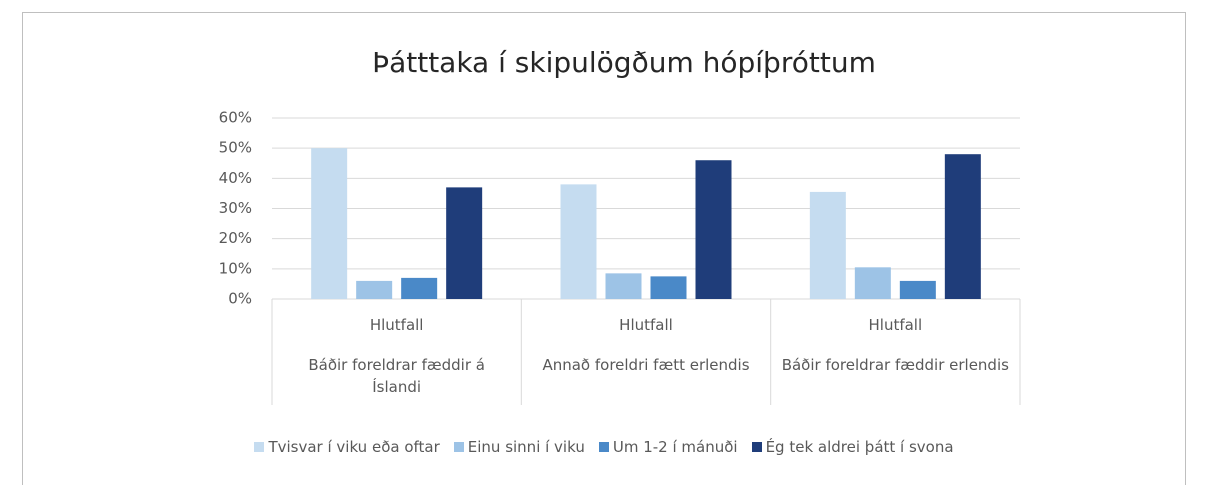 Image resolution: width=1208 pixels, height=485 pixels. I want to click on legend-item: Einu sinni í viku, so click(519, 447).